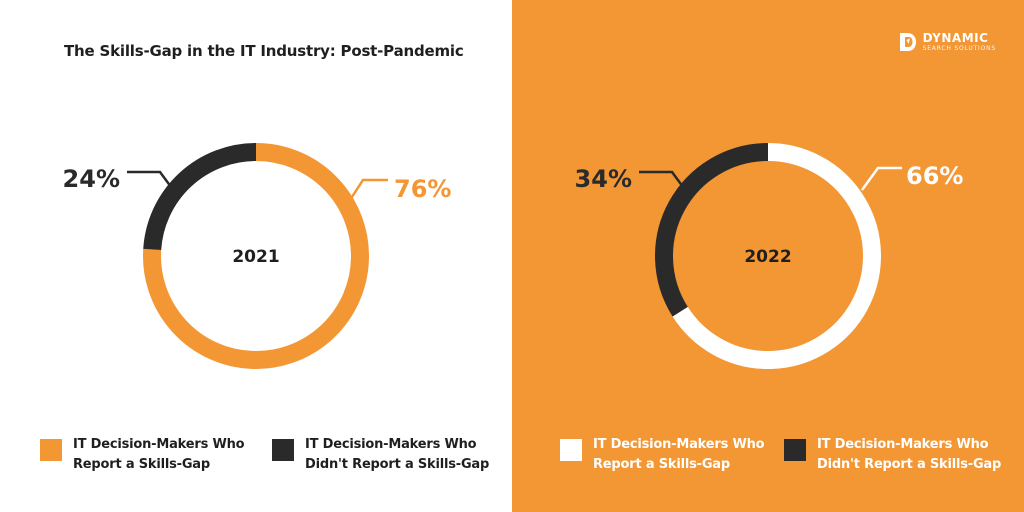 This screenshot has height=512, width=1024. Describe the element at coordinates (91, 179) in the screenshot. I see `percent-label-no-report: 24%` at that location.